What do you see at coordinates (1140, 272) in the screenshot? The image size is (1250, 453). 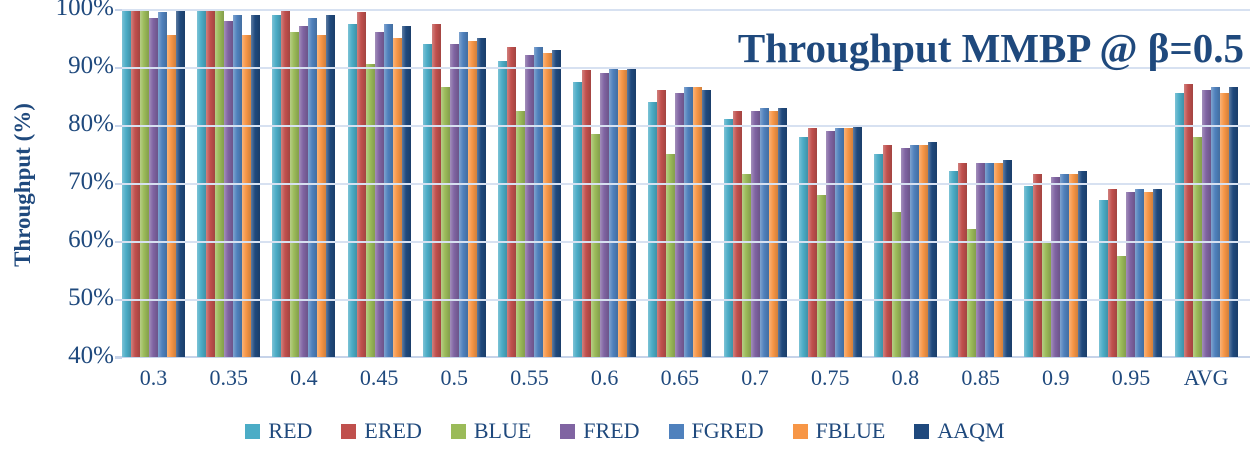 I see `bar-FGRED-0.95` at bounding box center [1140, 272].